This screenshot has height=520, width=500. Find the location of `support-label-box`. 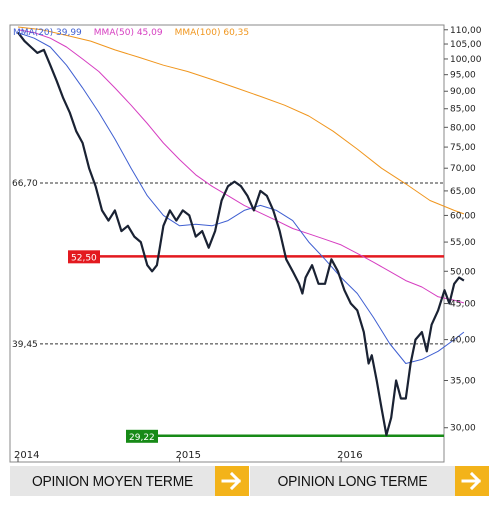

support-label-box is located at coordinates (142, 436).